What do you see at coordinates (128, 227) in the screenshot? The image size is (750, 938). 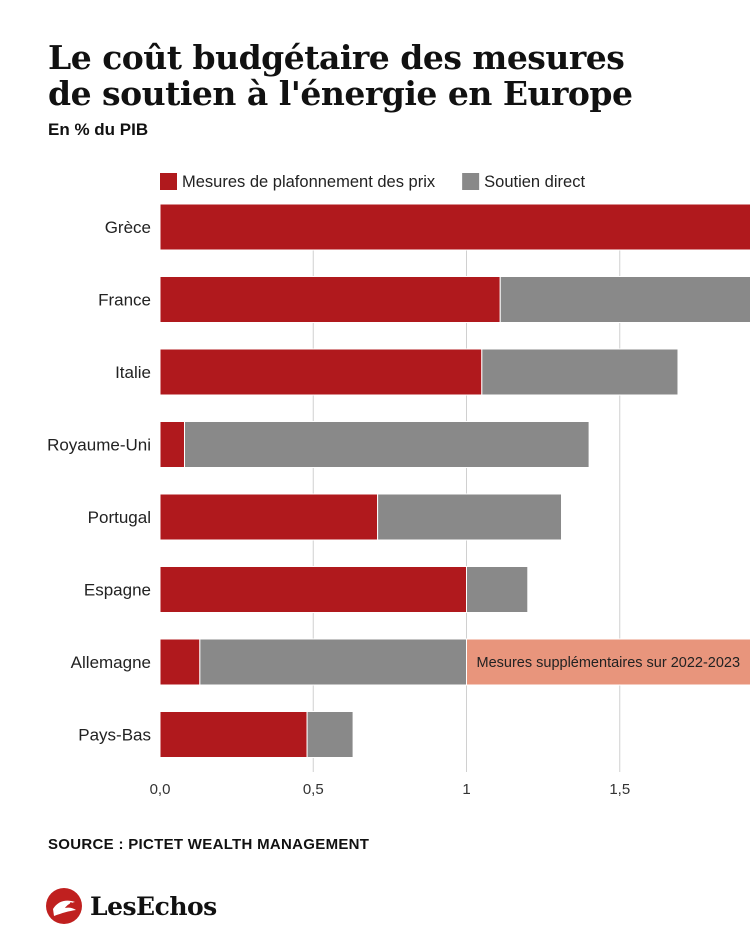 I see `category-label-0: Grèce` at bounding box center [128, 227].